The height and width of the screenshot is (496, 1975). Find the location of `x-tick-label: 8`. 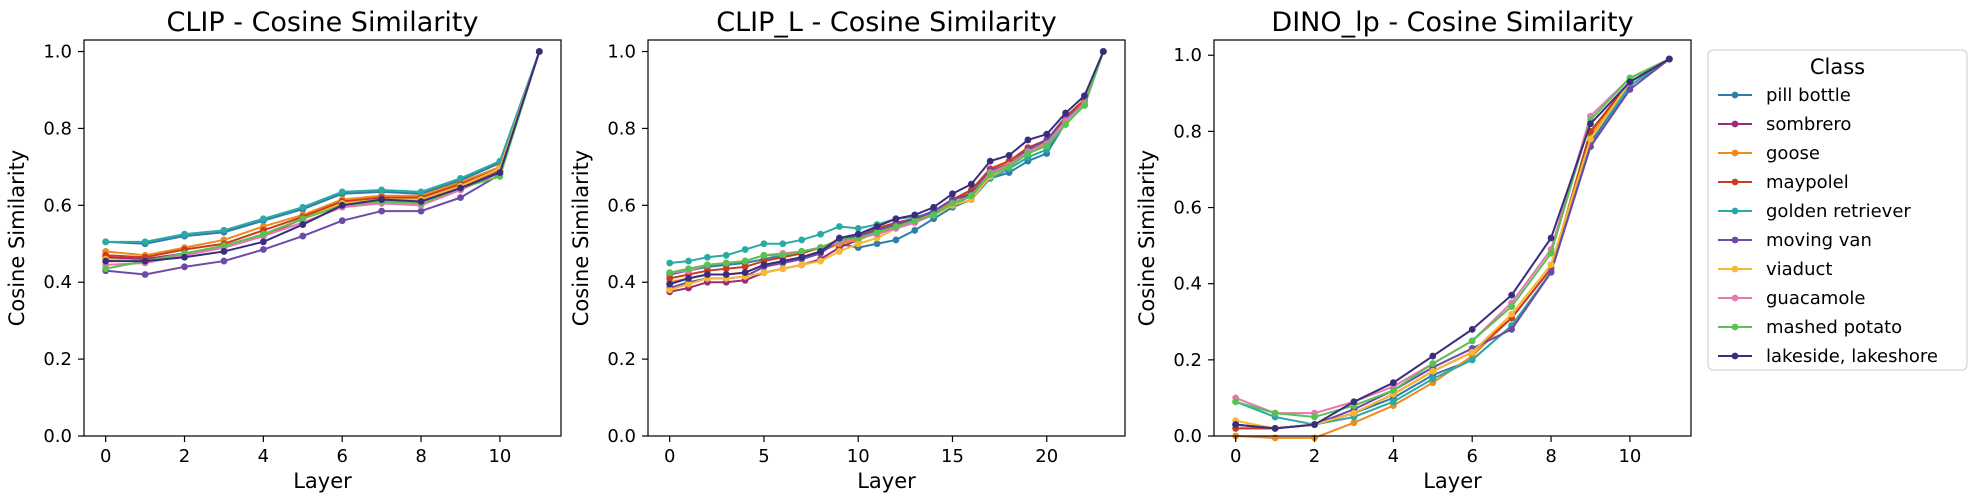

x-tick-label: 8 is located at coordinates (420, 456).